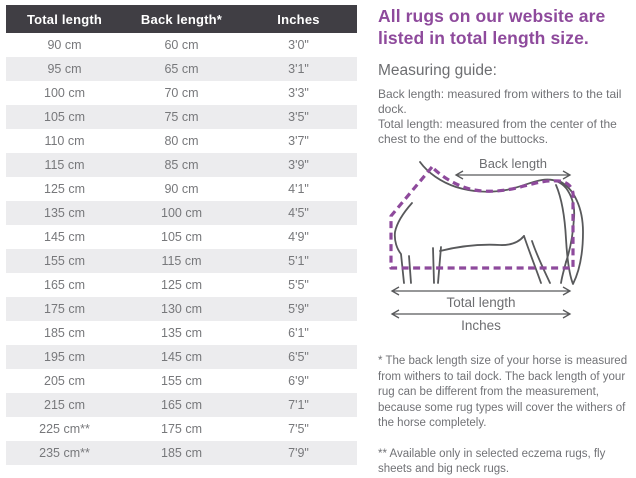 The image size is (636, 478). Describe the element at coordinates (298, 45) in the screenshot. I see `table-cell: 3'0"` at that location.